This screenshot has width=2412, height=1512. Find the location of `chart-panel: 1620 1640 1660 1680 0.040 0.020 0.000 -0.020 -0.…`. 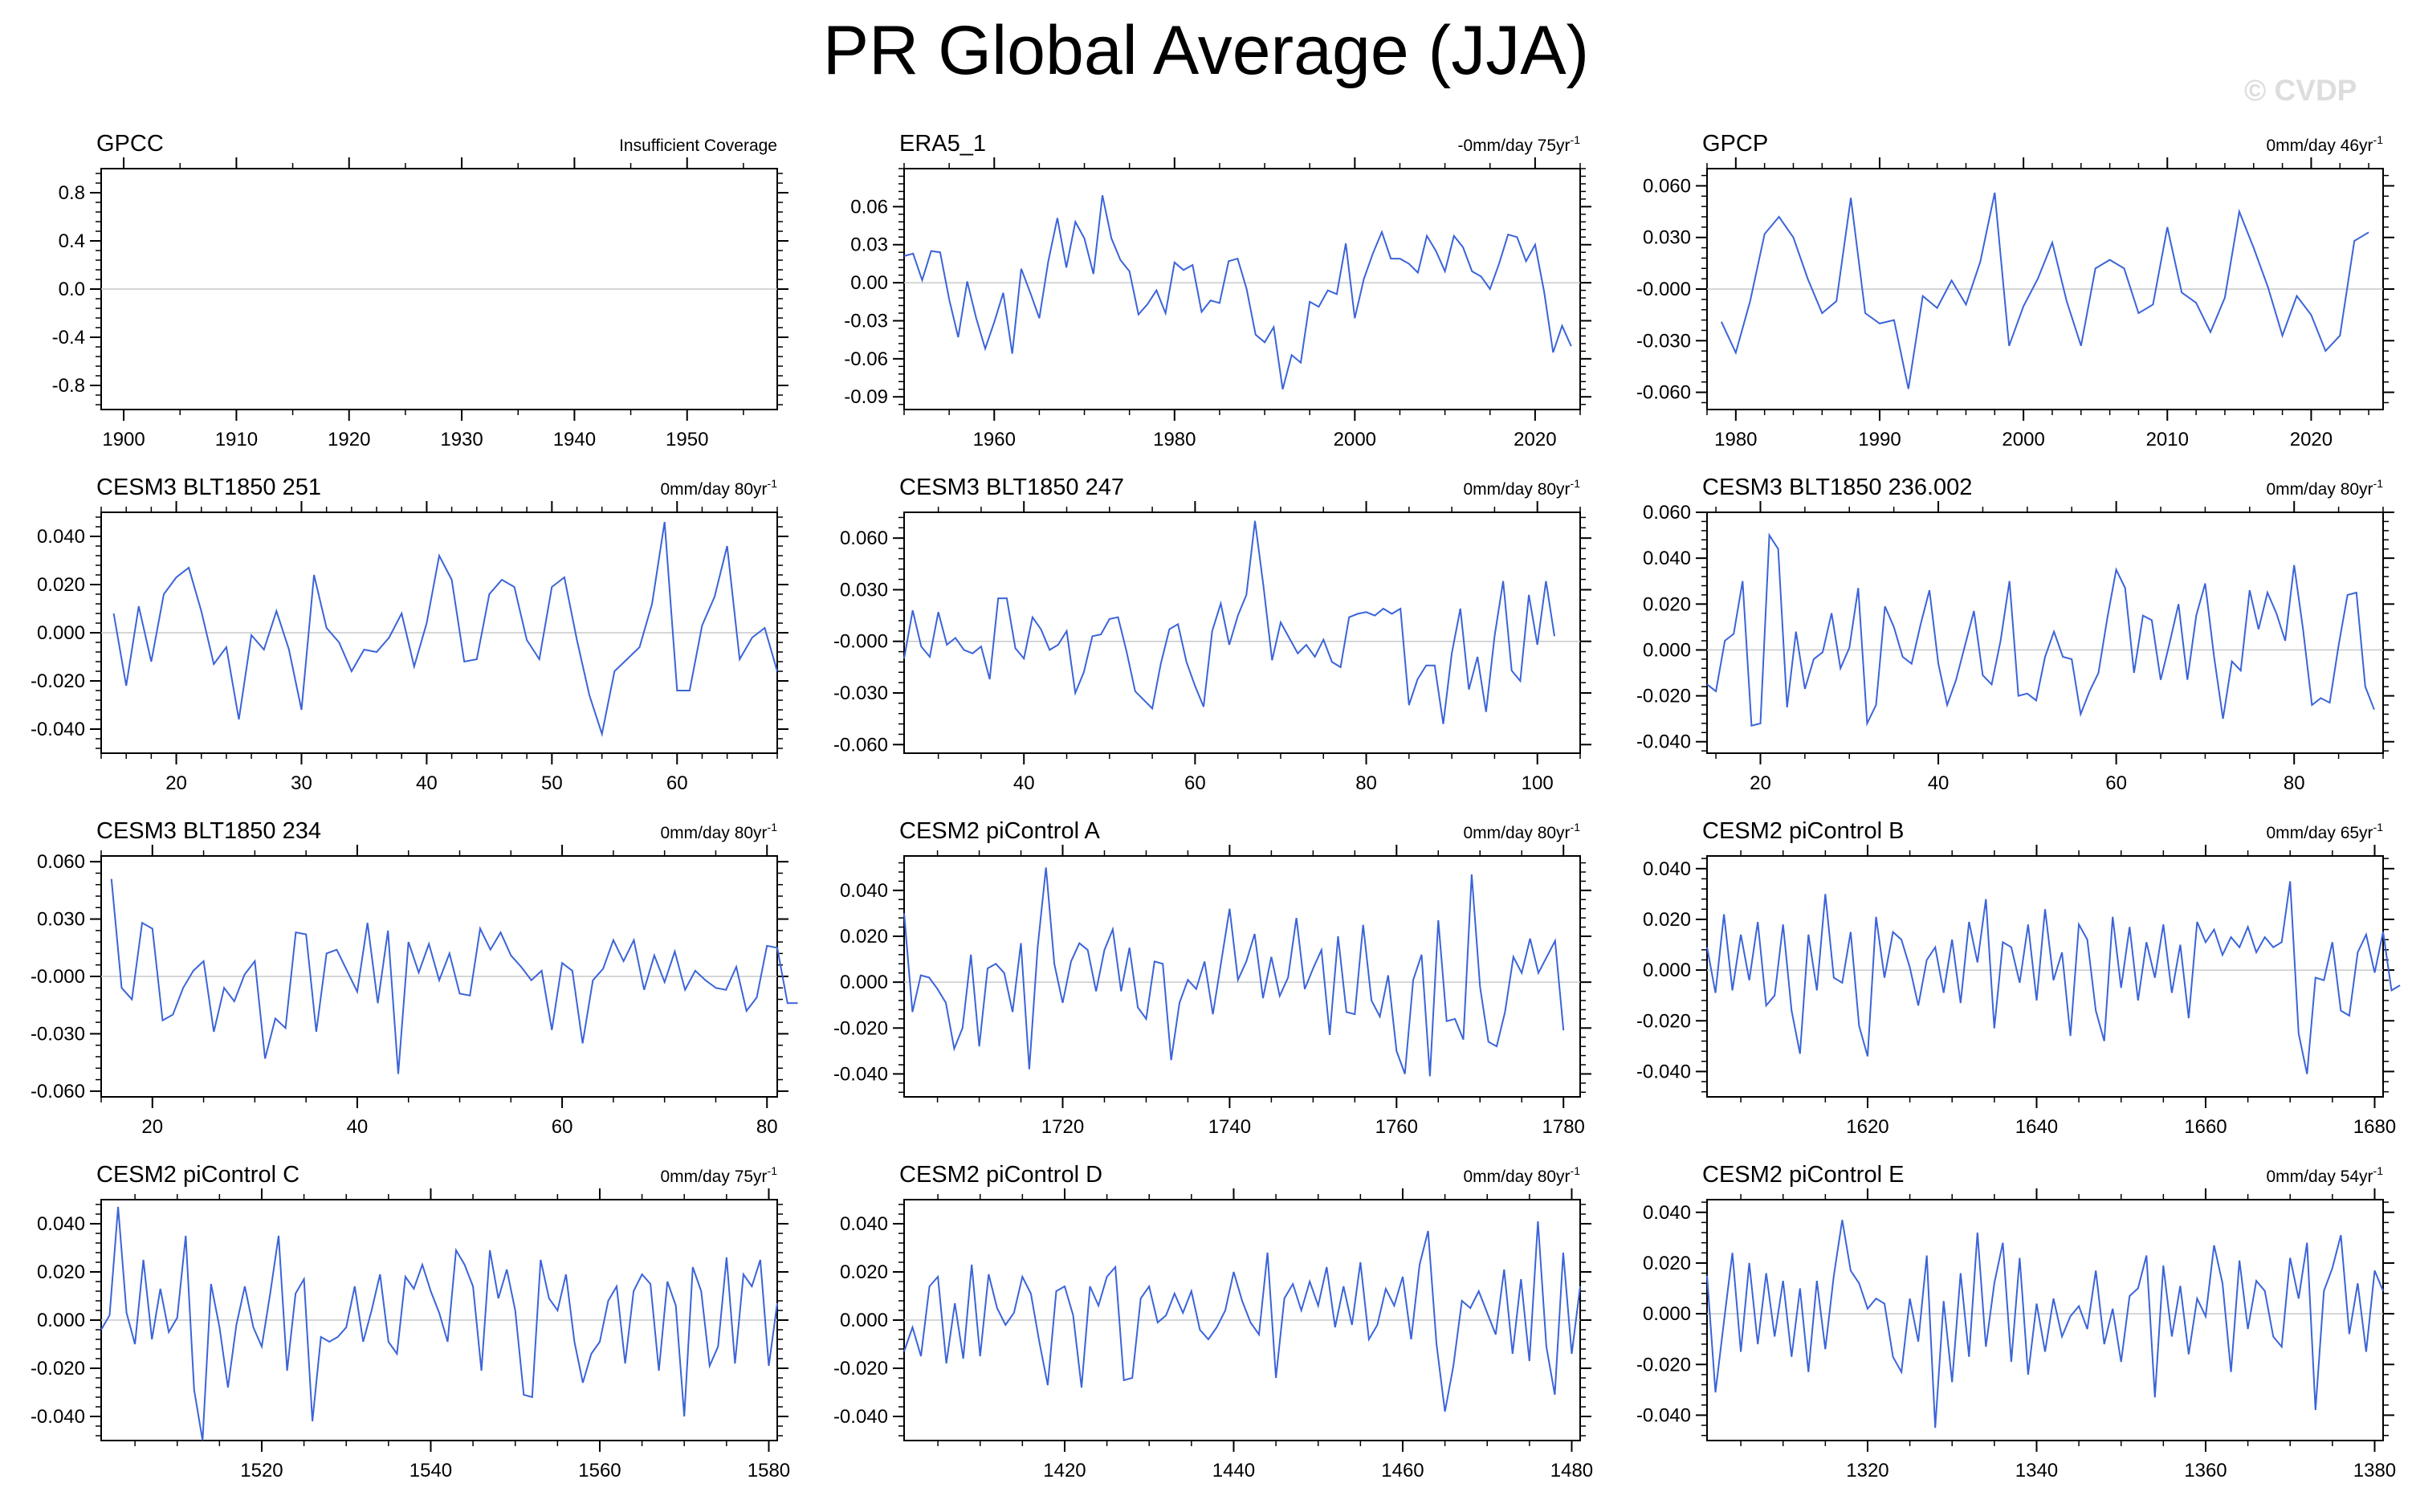

chart-panel: 1620 1640 1660 1680 0.040 0.020 0.000 -0.020 -0.… is located at coordinates (2019, 978).